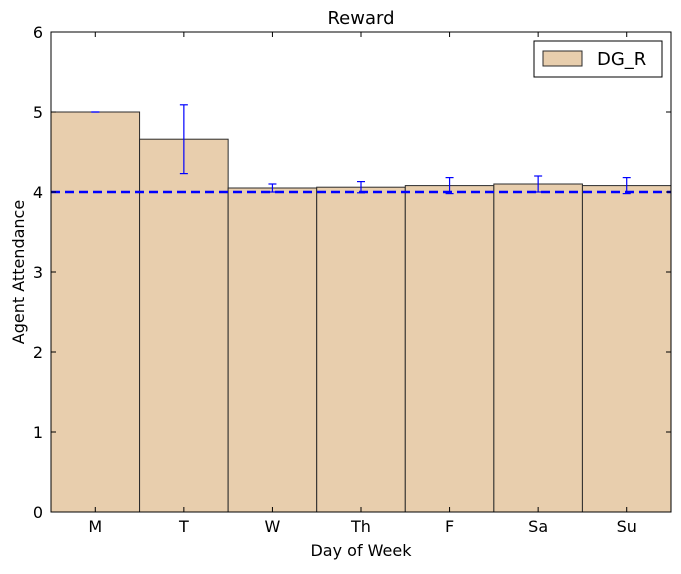 Image resolution: width=681 pixels, height=574 pixels. I want to click on bar-Th, so click(361, 349).